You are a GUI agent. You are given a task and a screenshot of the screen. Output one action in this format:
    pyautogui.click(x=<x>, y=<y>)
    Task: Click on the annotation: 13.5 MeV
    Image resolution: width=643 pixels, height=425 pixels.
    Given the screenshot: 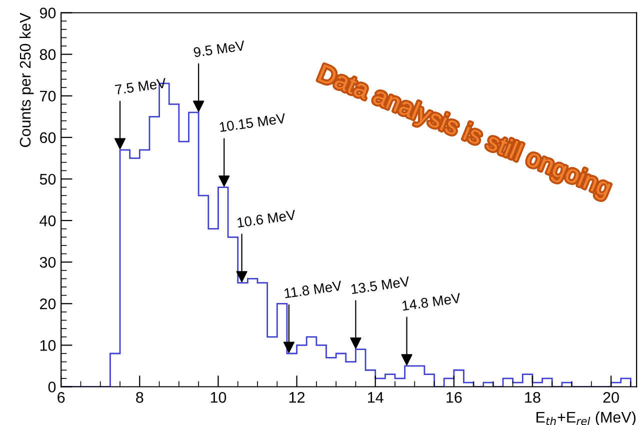 What is the action you would take?
    pyautogui.click(x=380, y=285)
    